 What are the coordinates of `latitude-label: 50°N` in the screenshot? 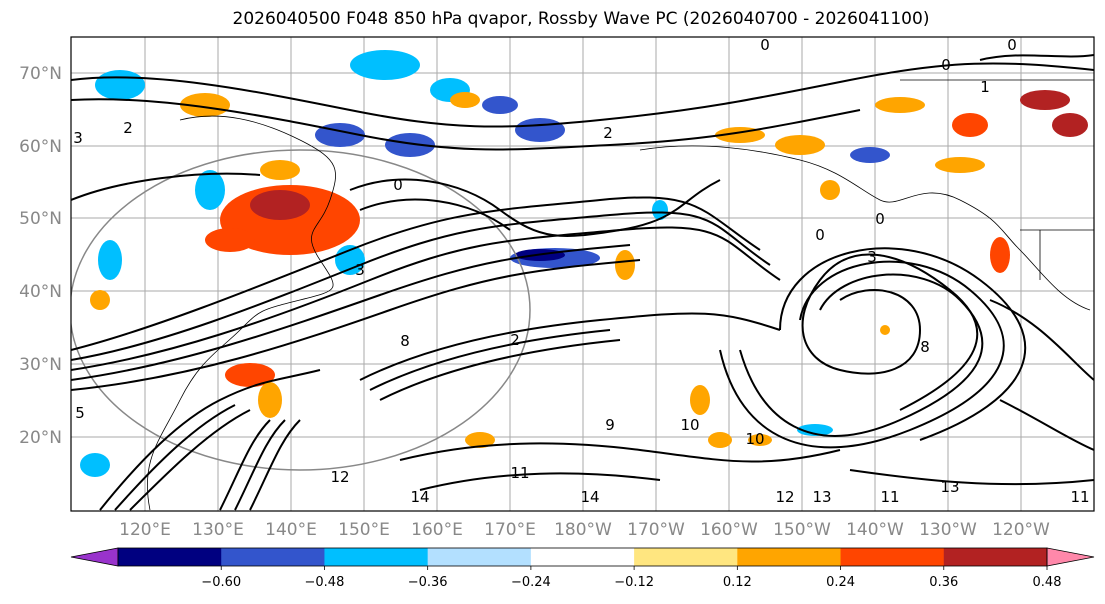 It's located at (40, 219).